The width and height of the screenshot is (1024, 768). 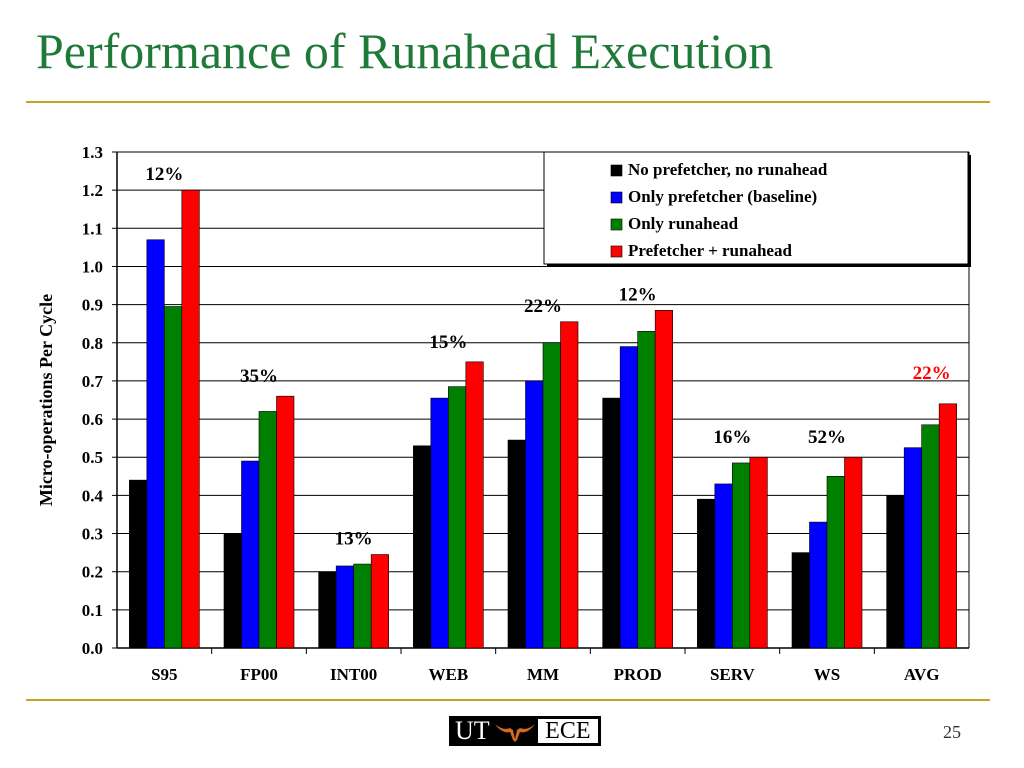 What do you see at coordinates (638, 294) in the screenshot?
I see `annotation-prod: 12%` at bounding box center [638, 294].